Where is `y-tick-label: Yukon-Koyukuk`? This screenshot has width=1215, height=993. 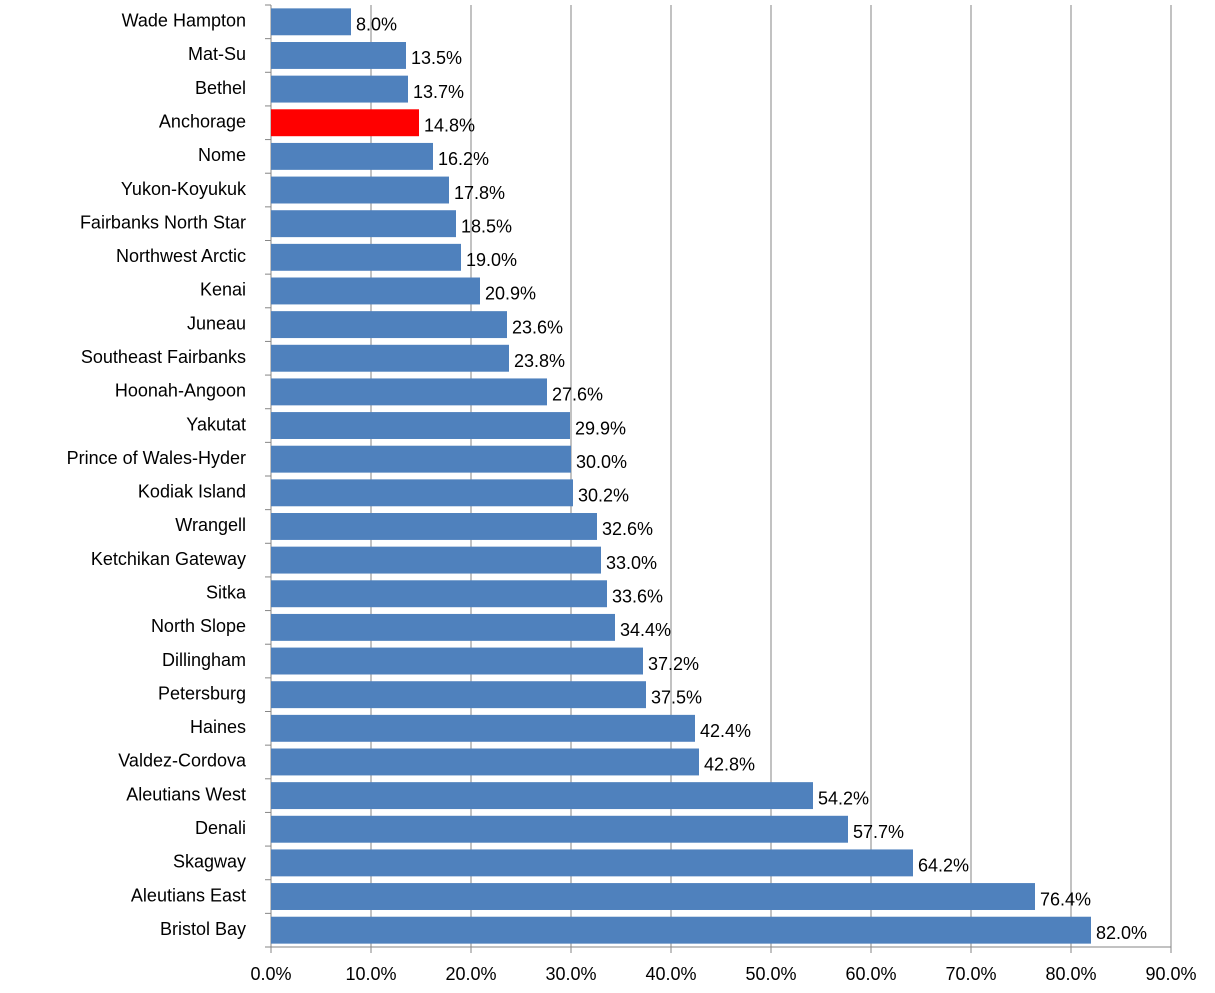 y-tick-label: Yukon-Koyukuk is located at coordinates (184, 189).